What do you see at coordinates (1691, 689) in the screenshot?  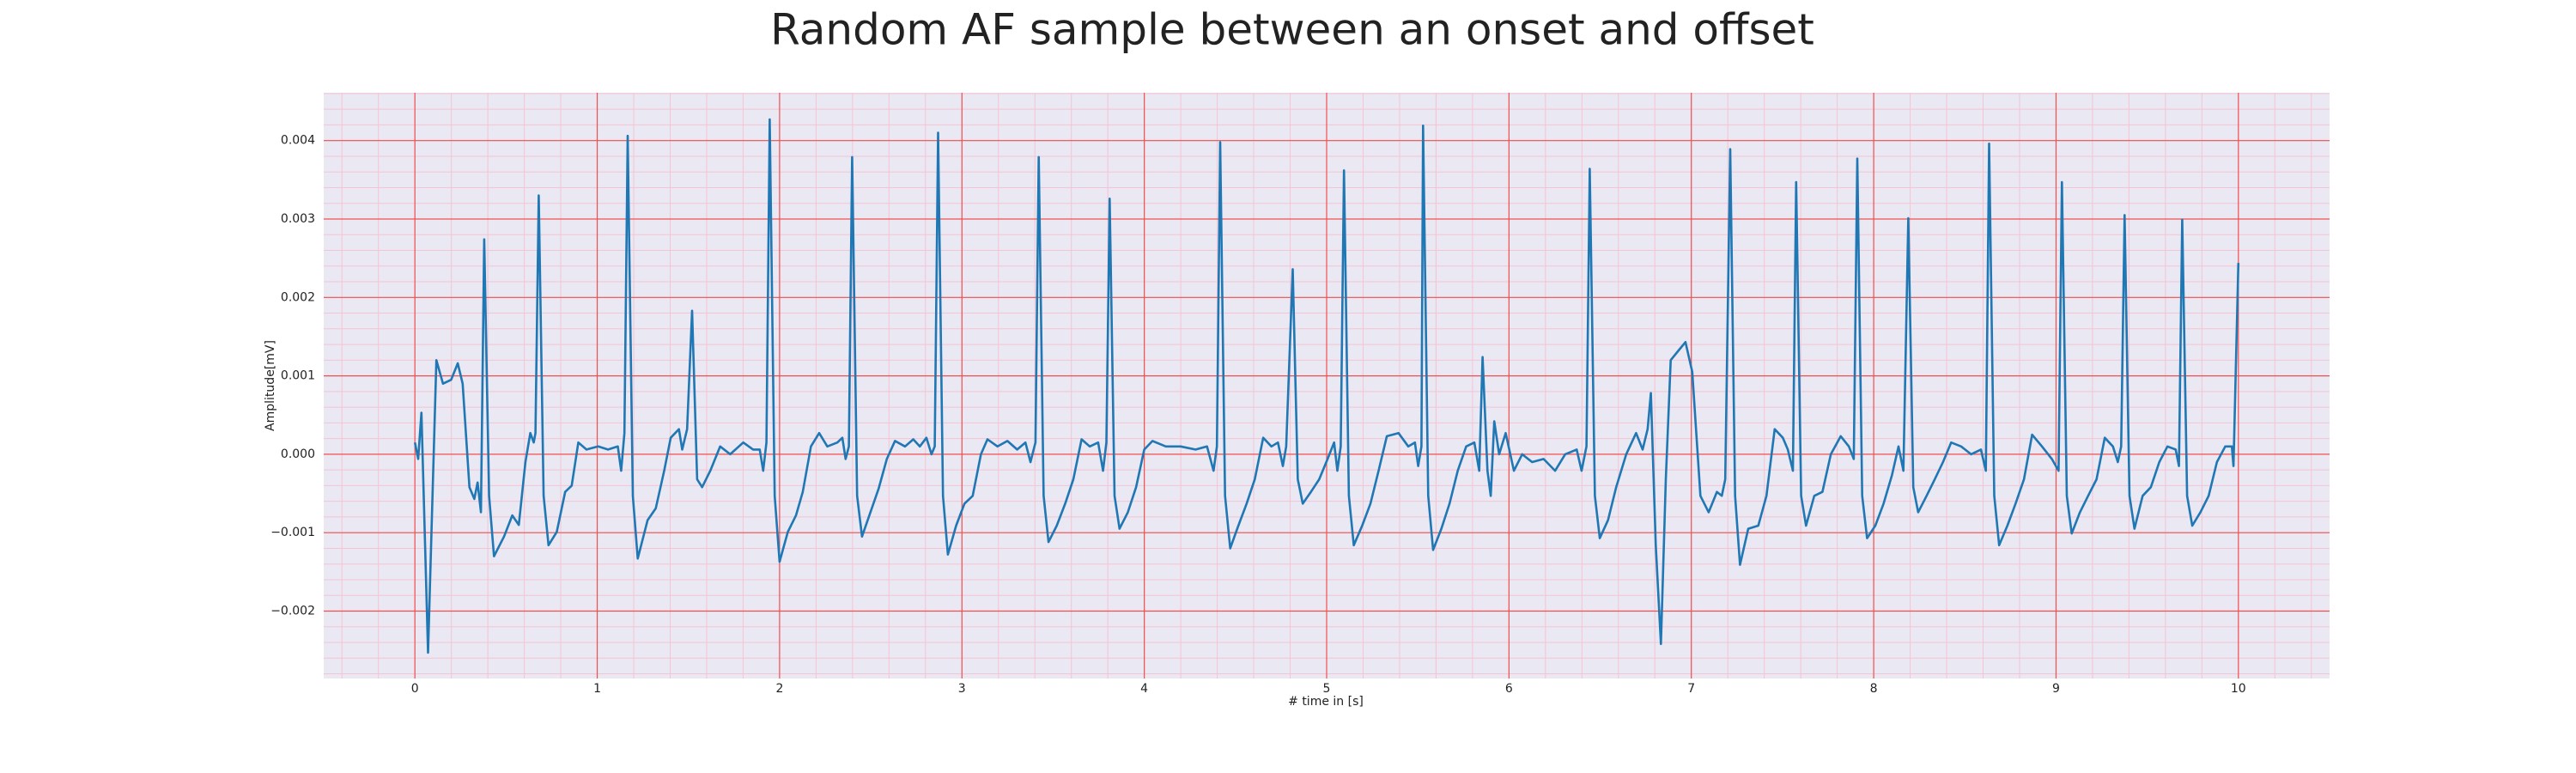 I see `x-tick-label: 7` at bounding box center [1691, 689].